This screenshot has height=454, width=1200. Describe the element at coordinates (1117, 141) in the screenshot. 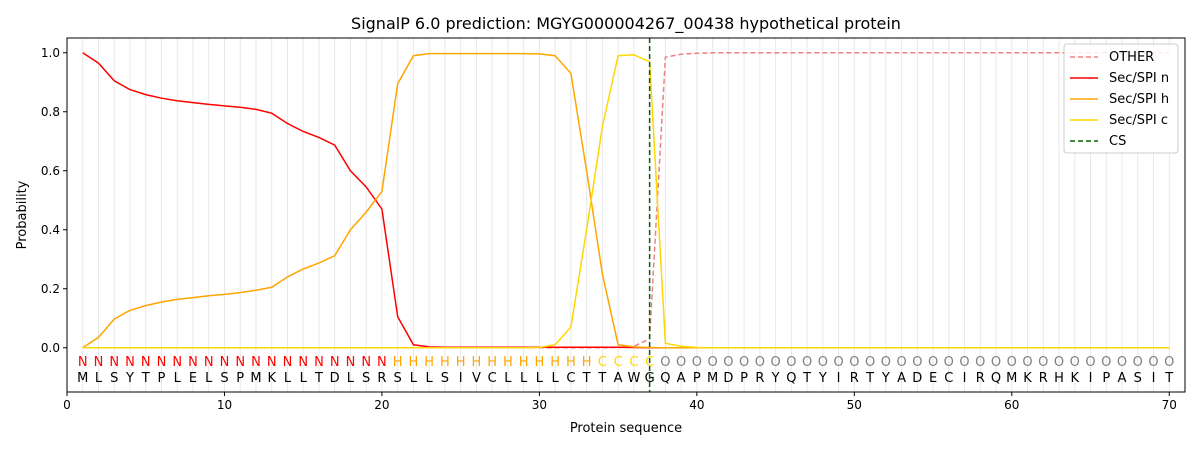

I see `legend-label: CS` at that location.